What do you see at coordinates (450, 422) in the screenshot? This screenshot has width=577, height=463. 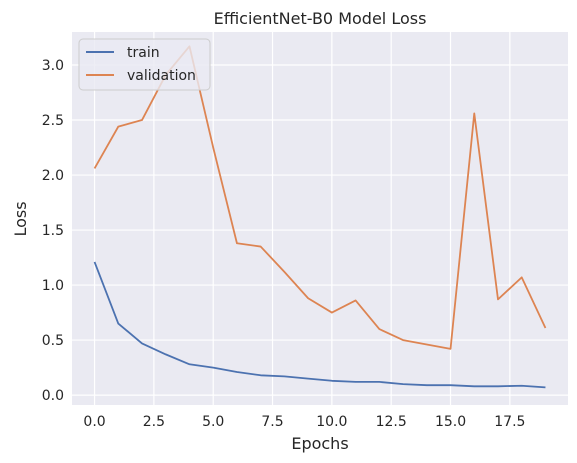 I see `x-tick-label: 15.0` at bounding box center [450, 422].